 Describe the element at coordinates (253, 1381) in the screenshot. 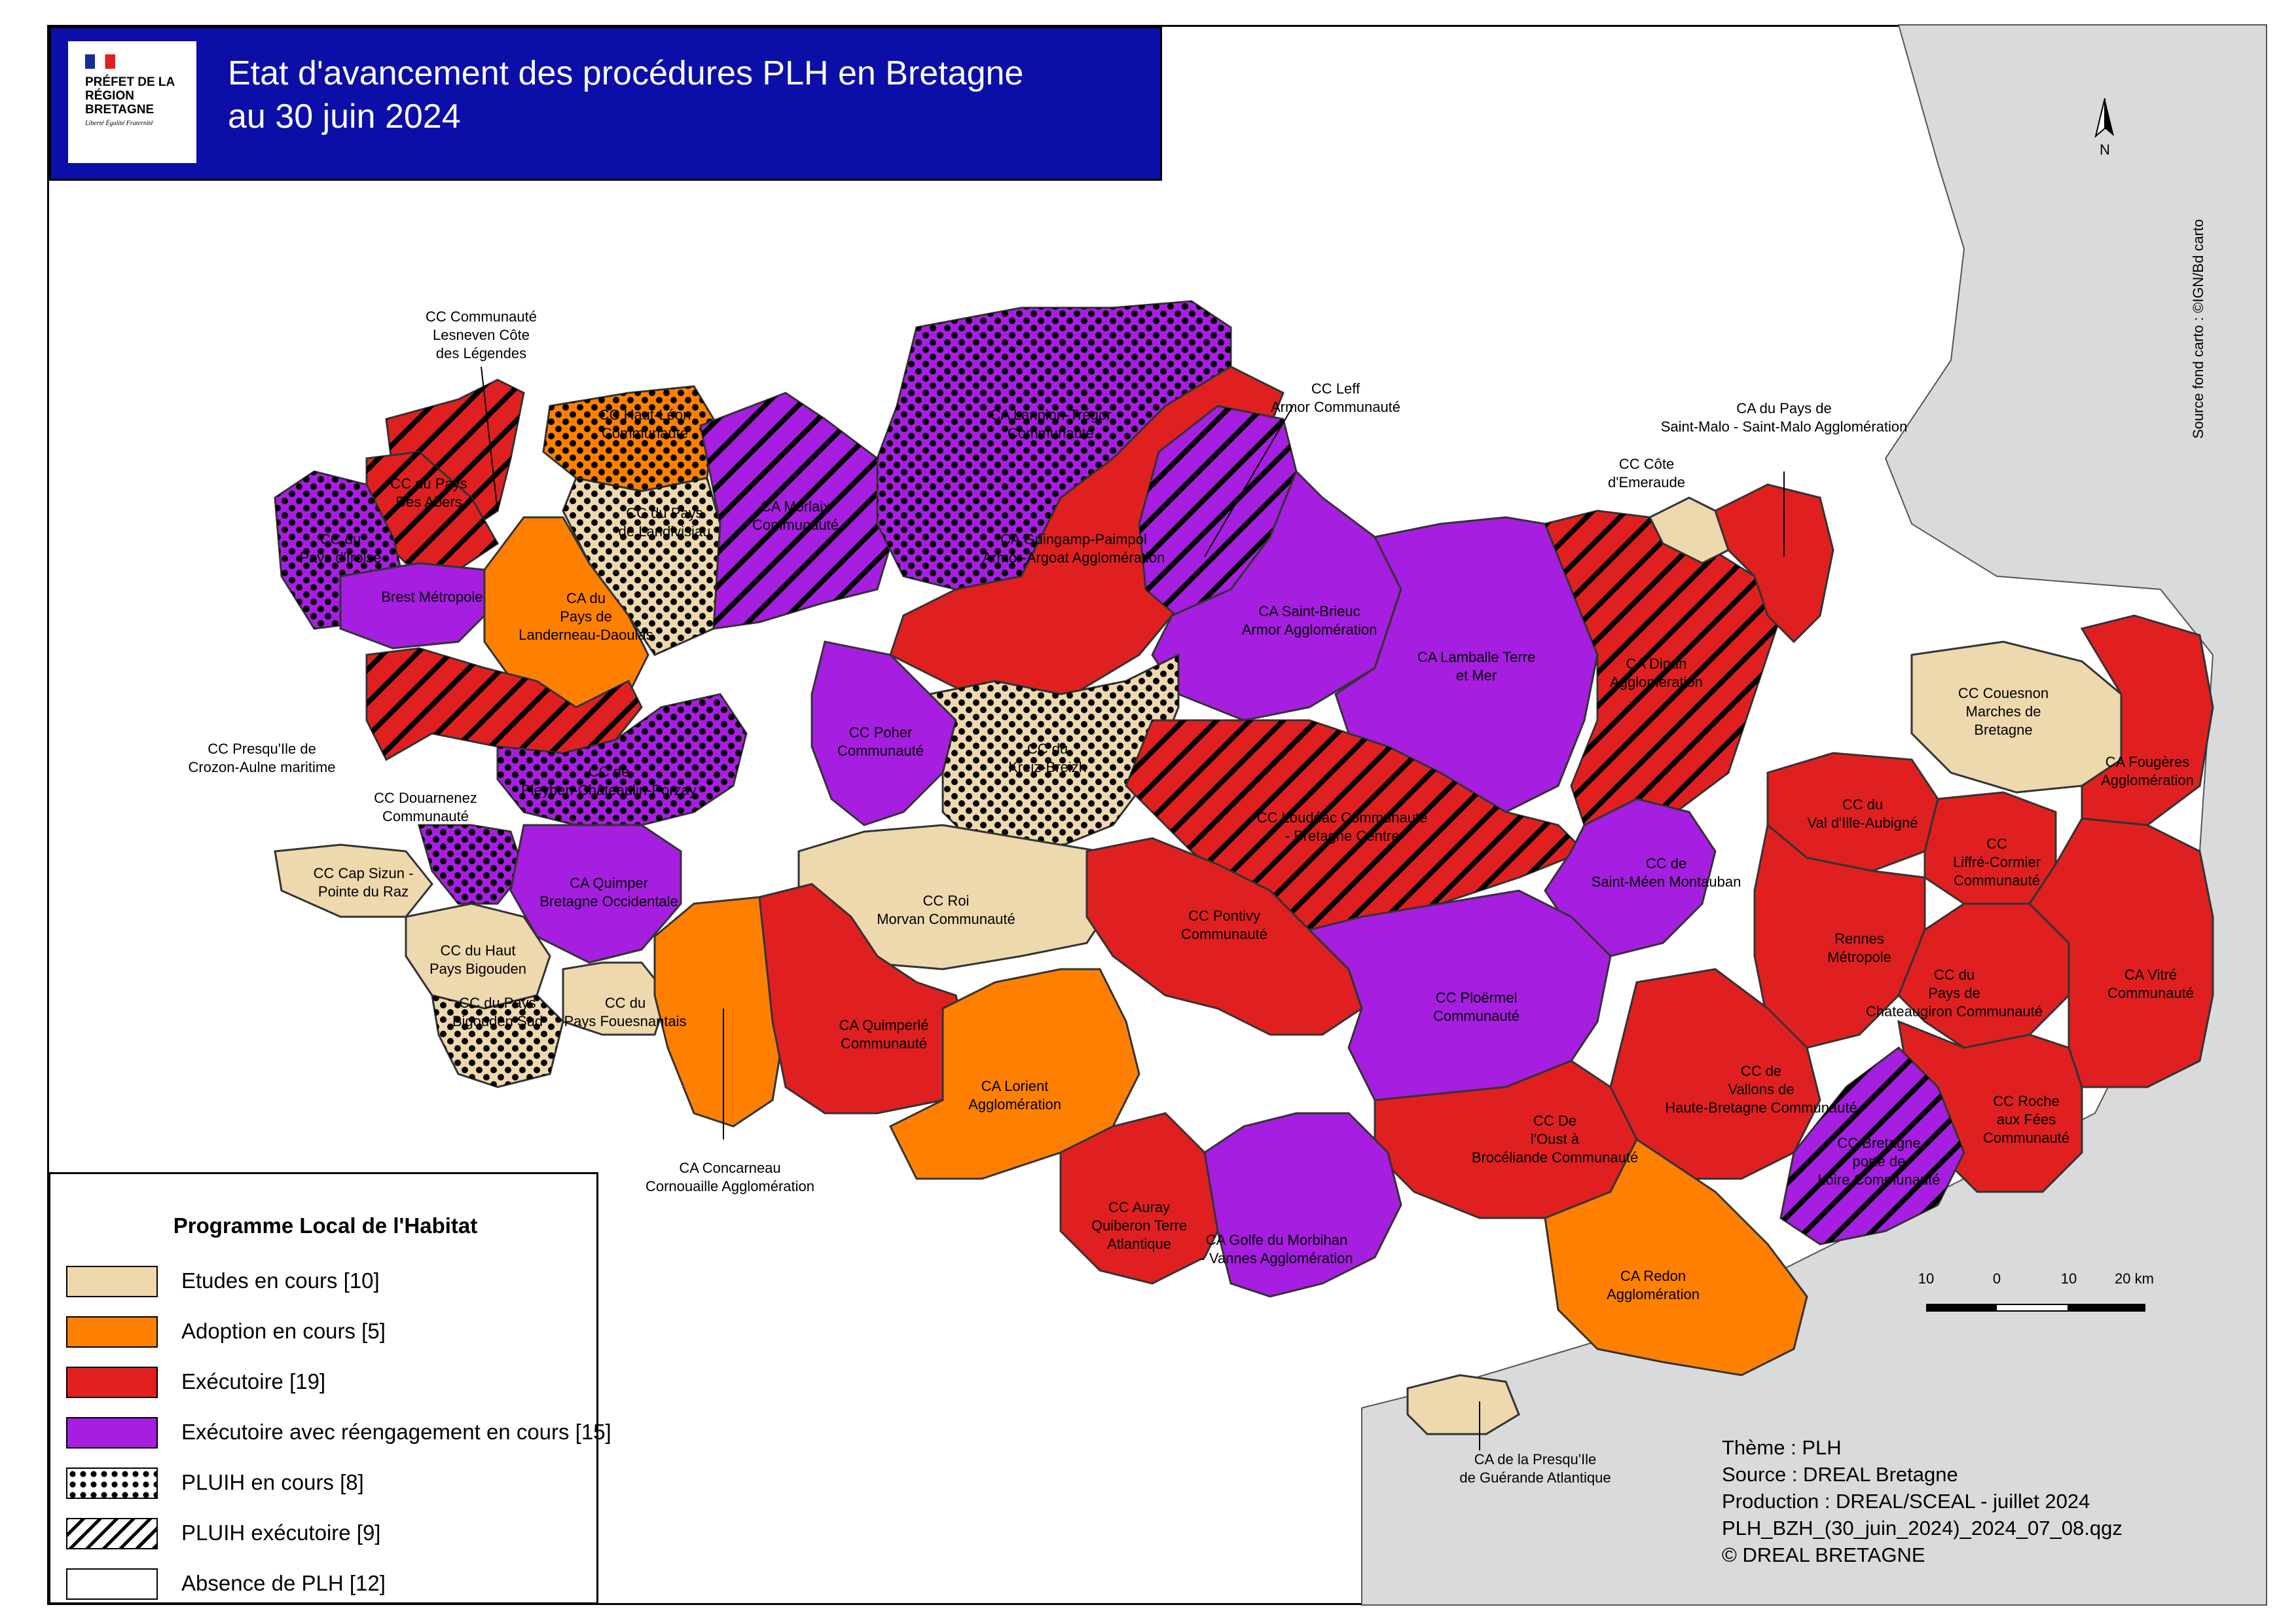

I see `legend-label: Exécutoire [19]` at that location.